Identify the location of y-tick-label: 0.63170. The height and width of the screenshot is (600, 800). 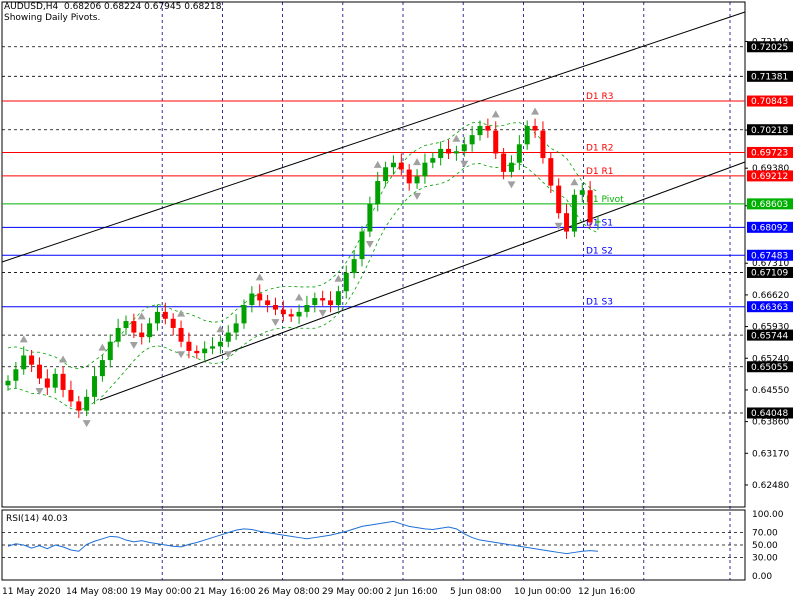
(770, 454).